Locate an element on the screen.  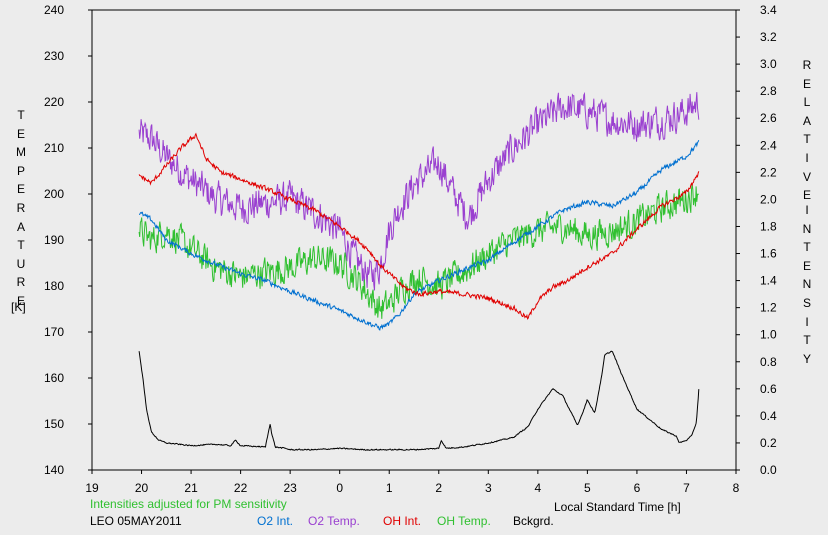
right-tick-label: 3.0 is located at coordinates (768, 64).